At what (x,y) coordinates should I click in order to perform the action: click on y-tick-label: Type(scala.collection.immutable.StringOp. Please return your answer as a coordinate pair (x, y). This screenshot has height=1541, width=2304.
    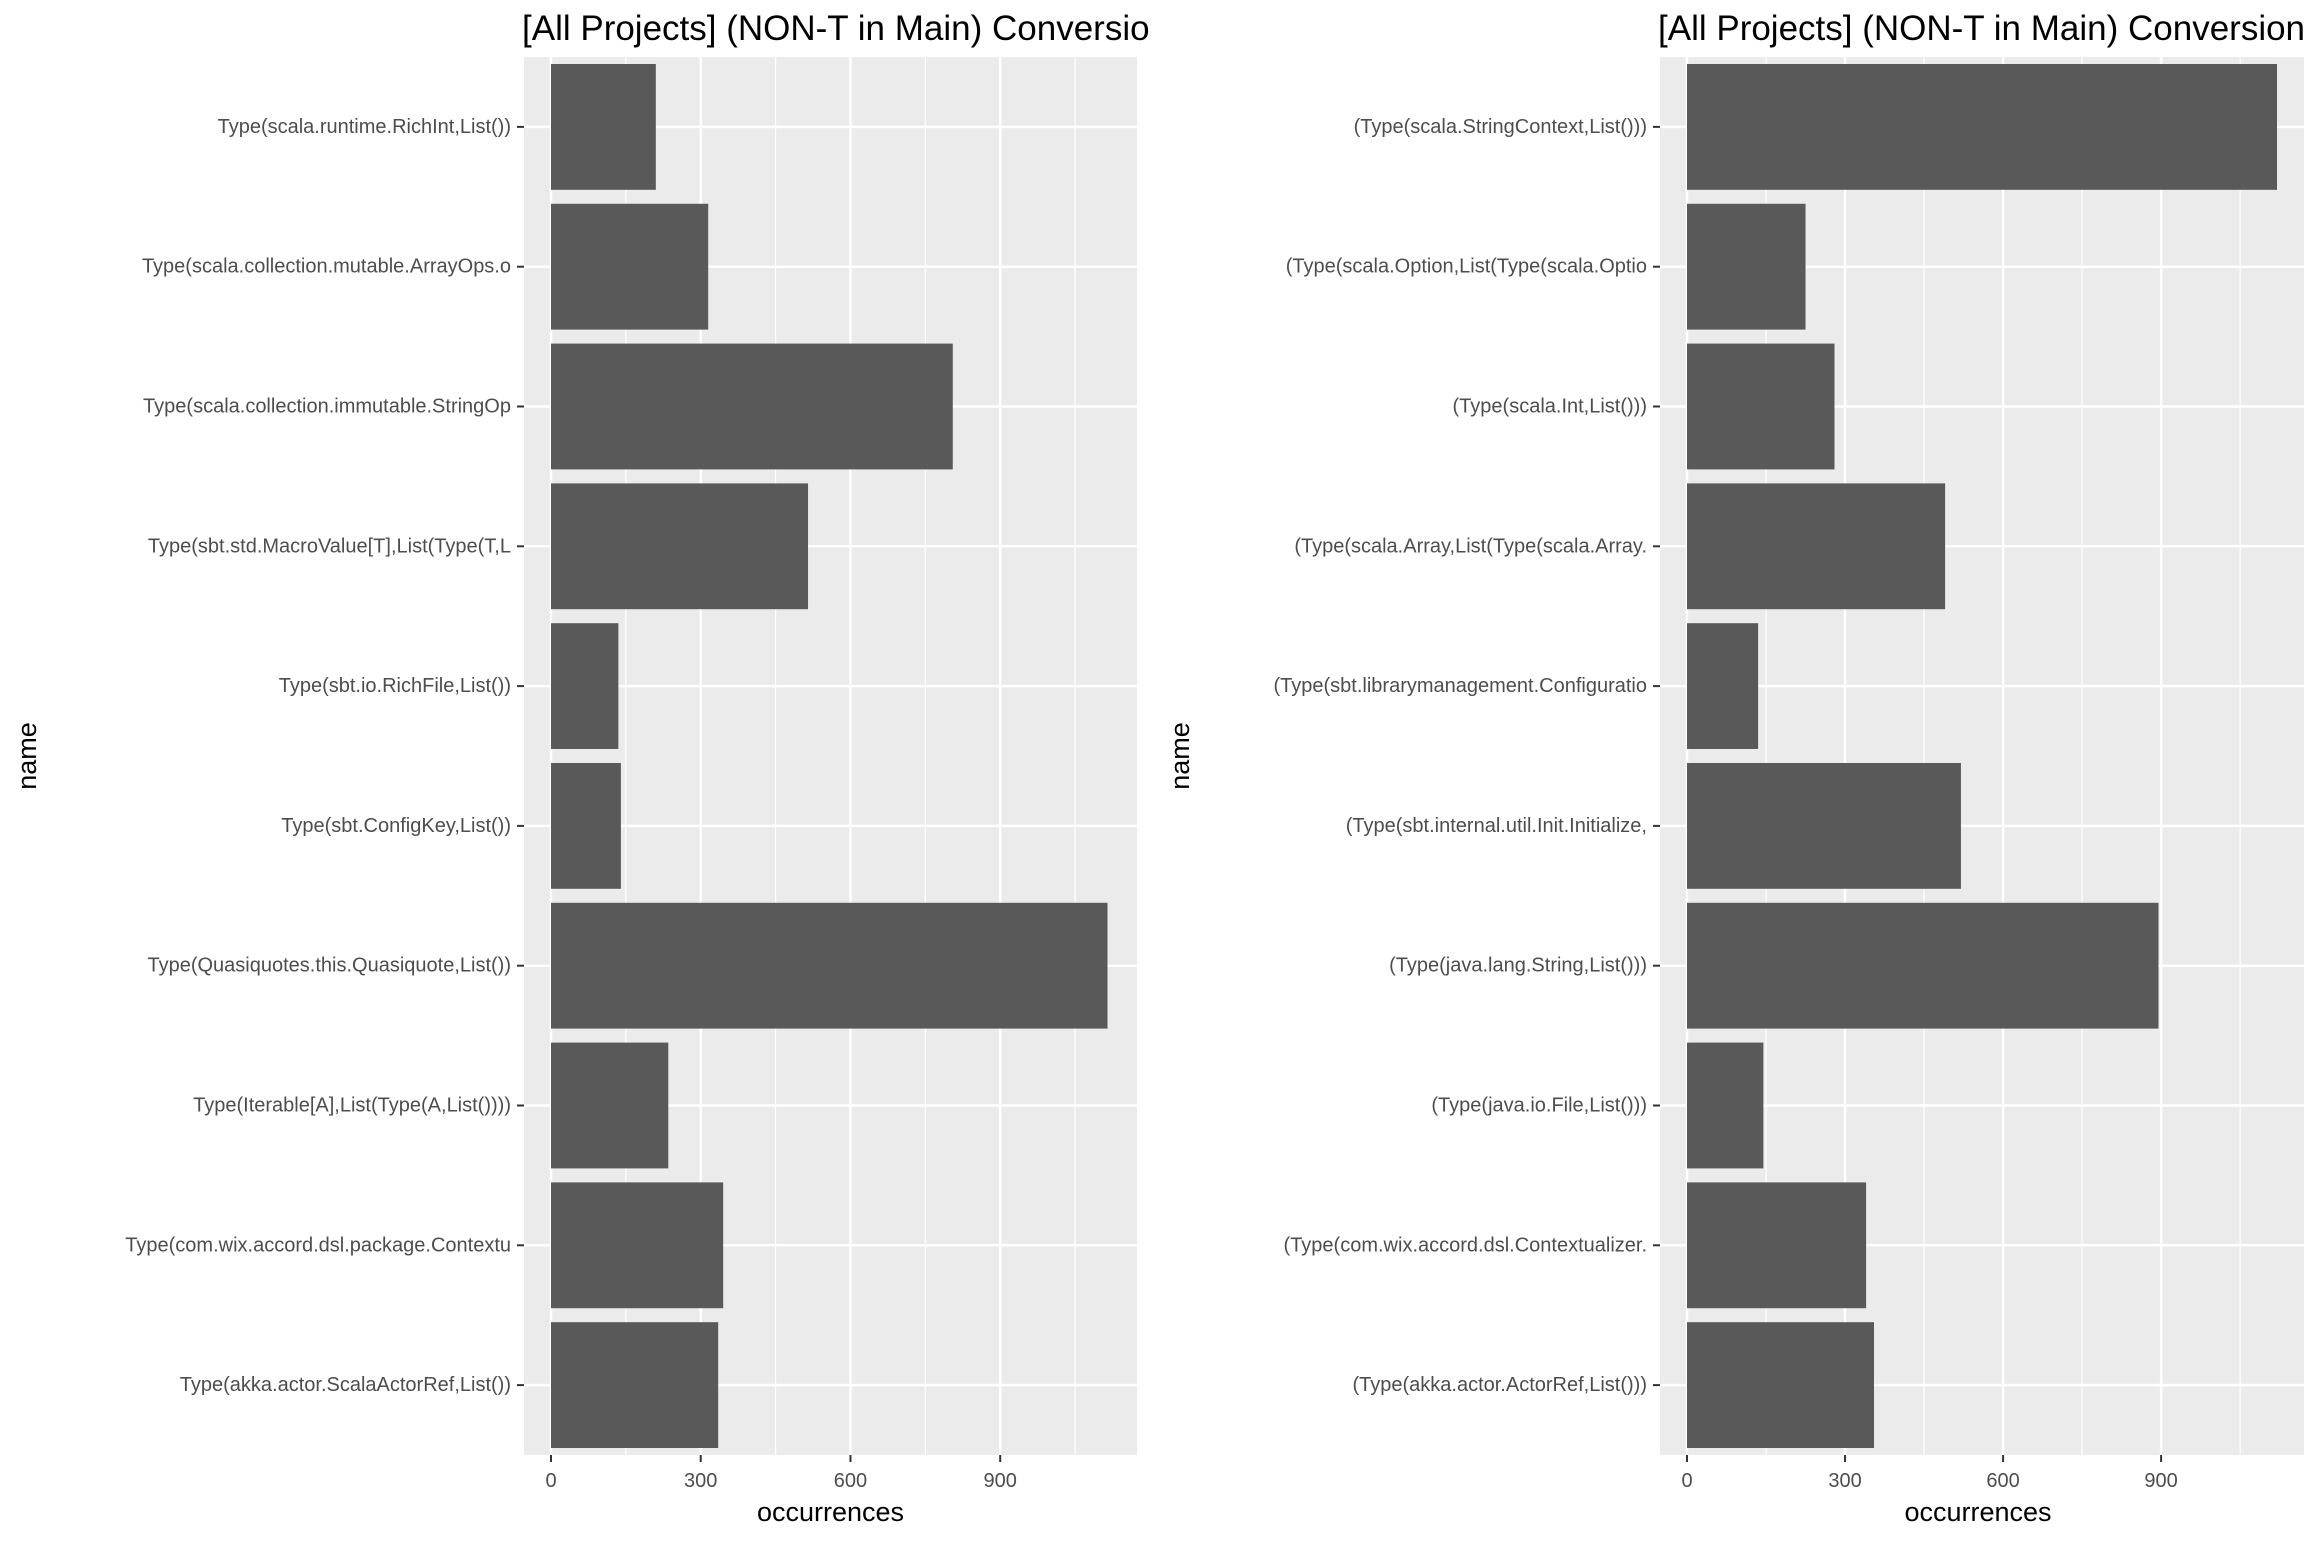
    Looking at the image, I should click on (327, 407).